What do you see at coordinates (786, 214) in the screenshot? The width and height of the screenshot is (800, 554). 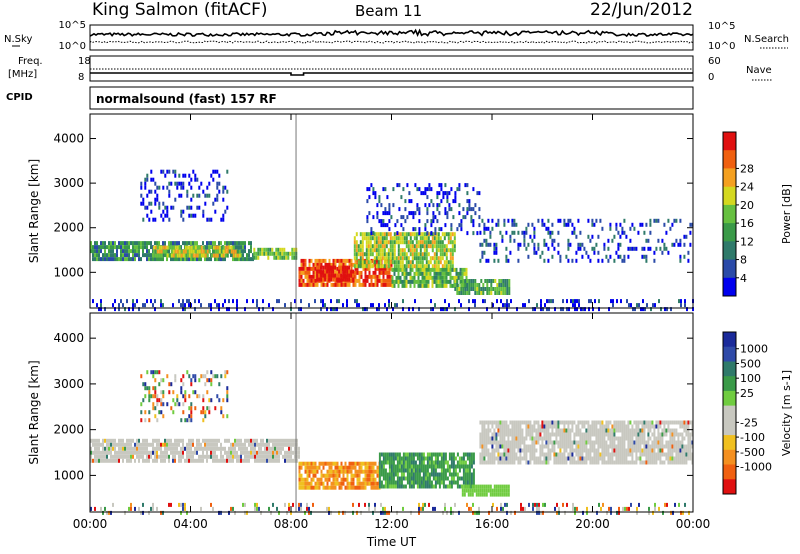 I see `colorbar-label: Power [dB]` at bounding box center [786, 214].